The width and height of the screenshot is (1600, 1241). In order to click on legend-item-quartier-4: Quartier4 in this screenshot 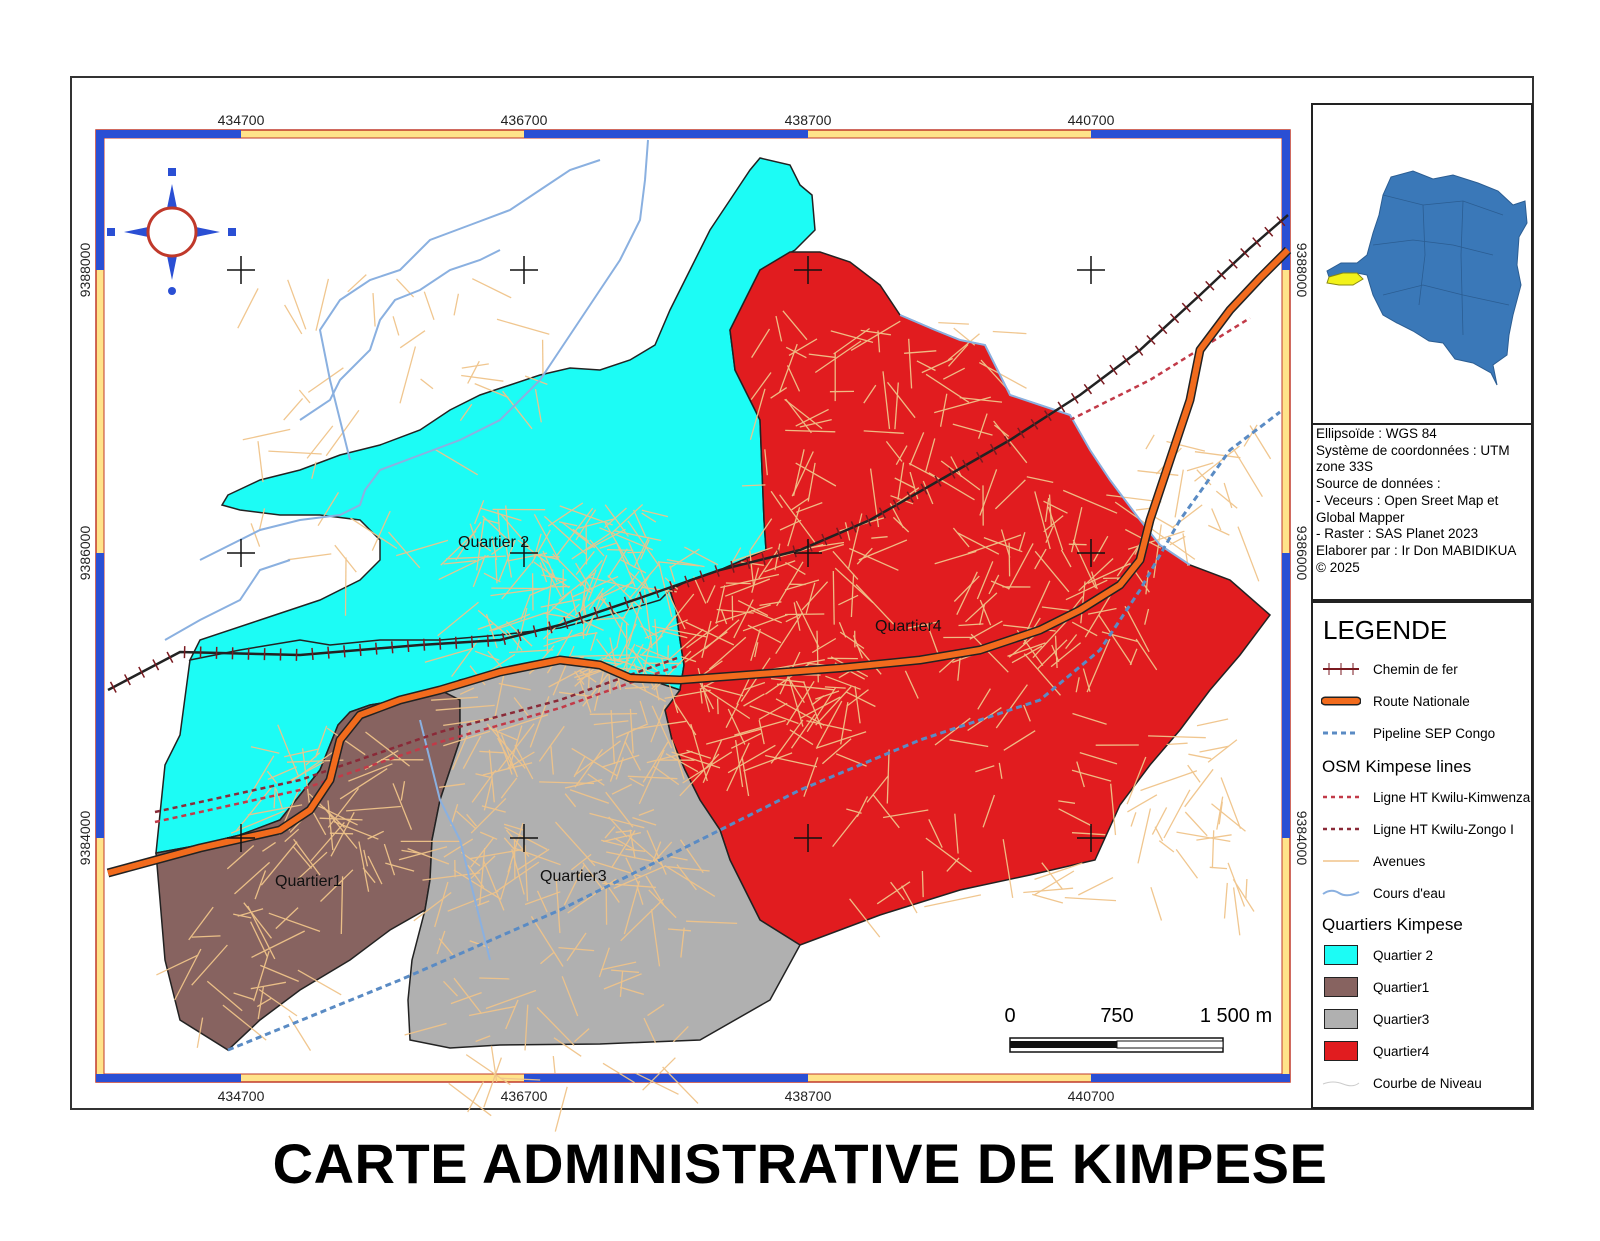, I will do `click(1375, 1051)`.